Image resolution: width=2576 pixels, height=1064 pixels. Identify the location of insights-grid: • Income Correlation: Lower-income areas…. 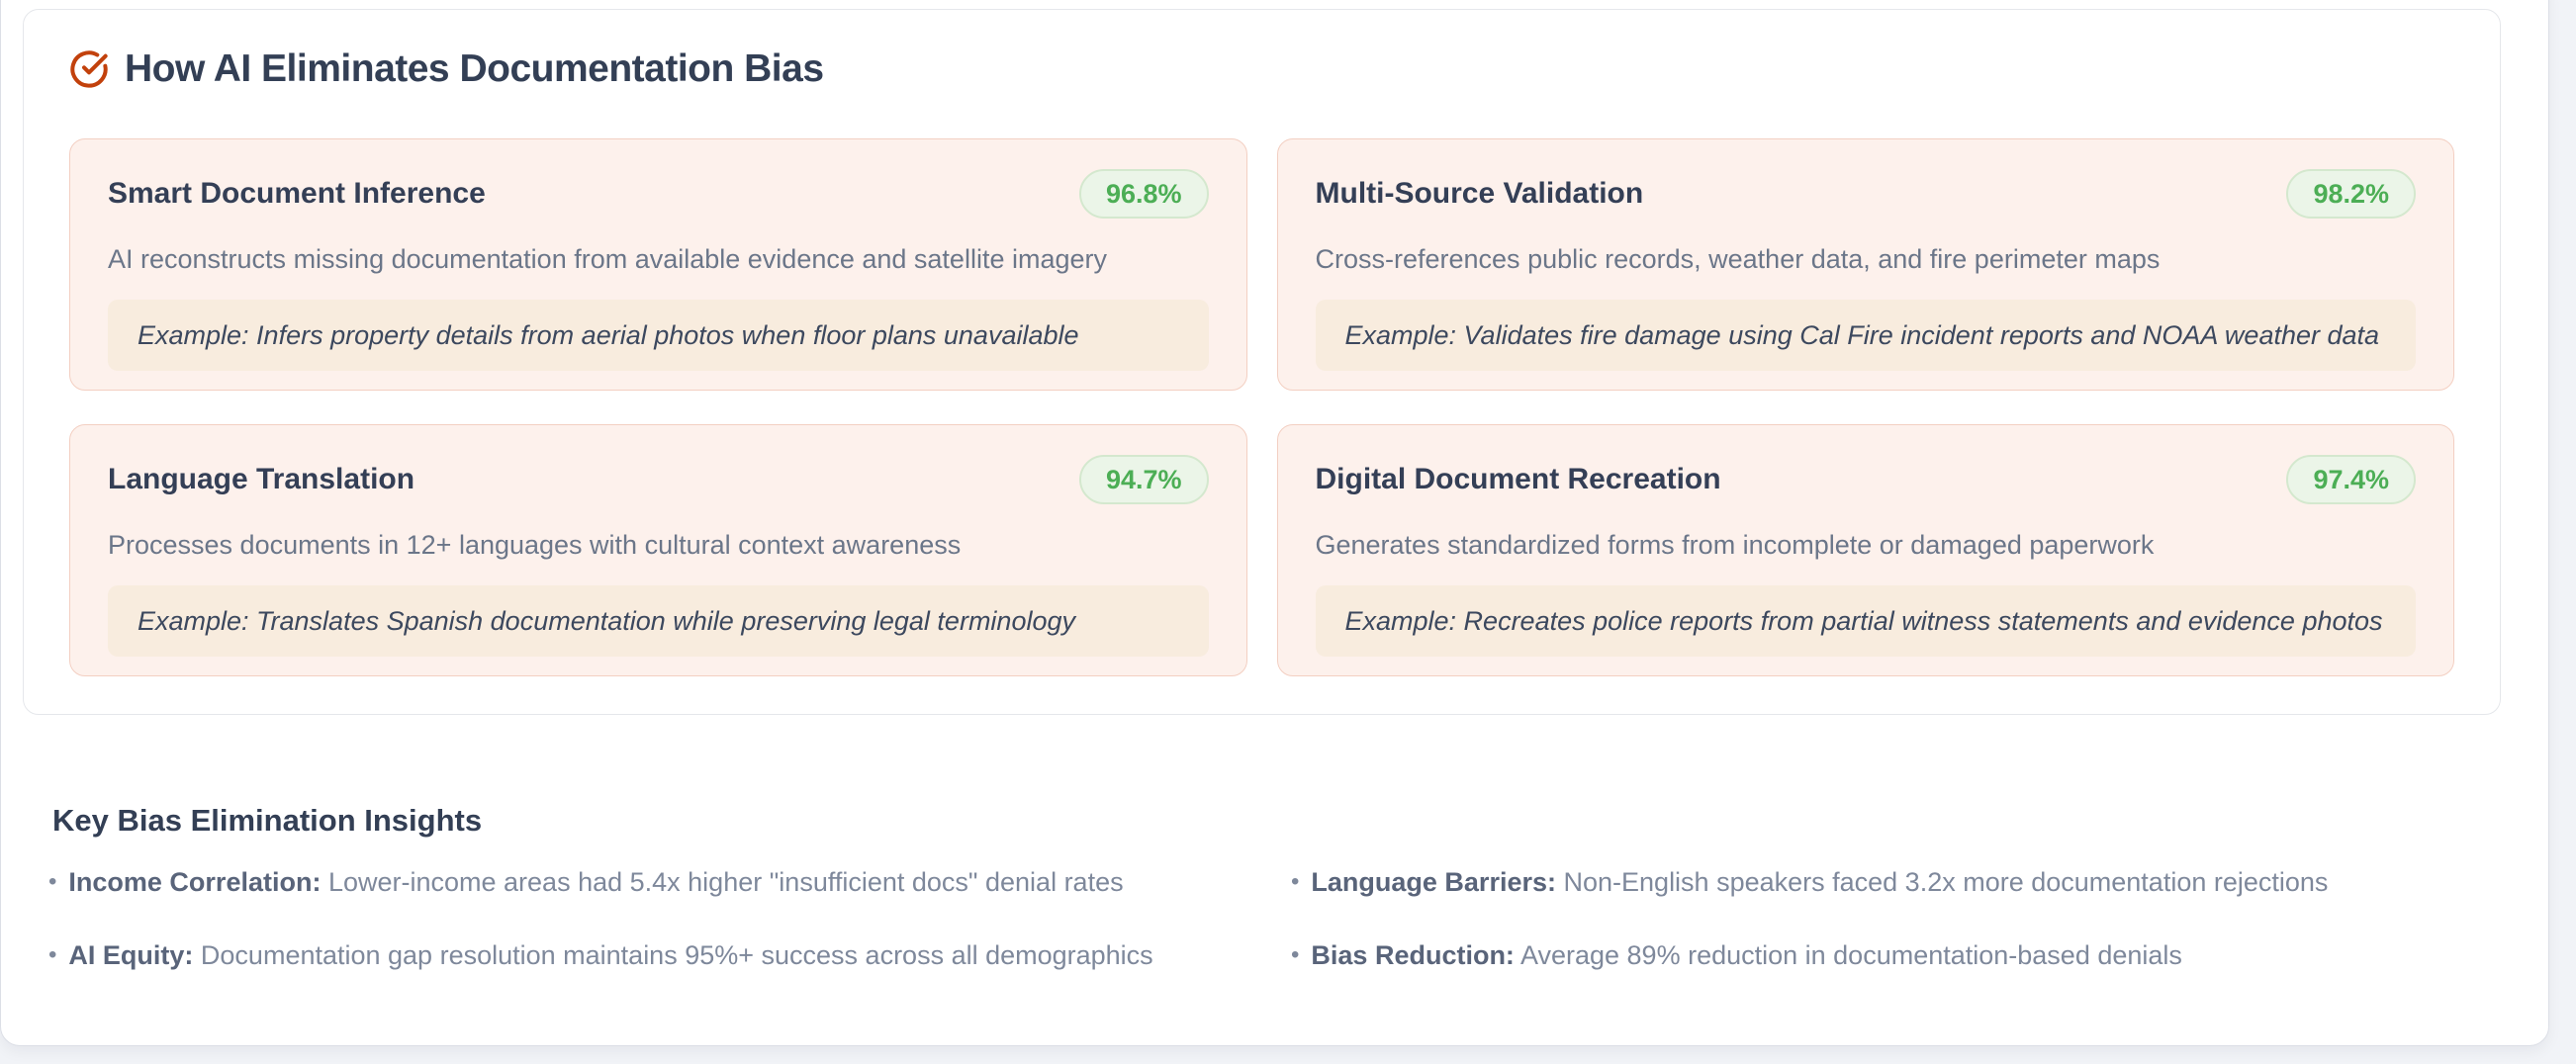
(1270, 918).